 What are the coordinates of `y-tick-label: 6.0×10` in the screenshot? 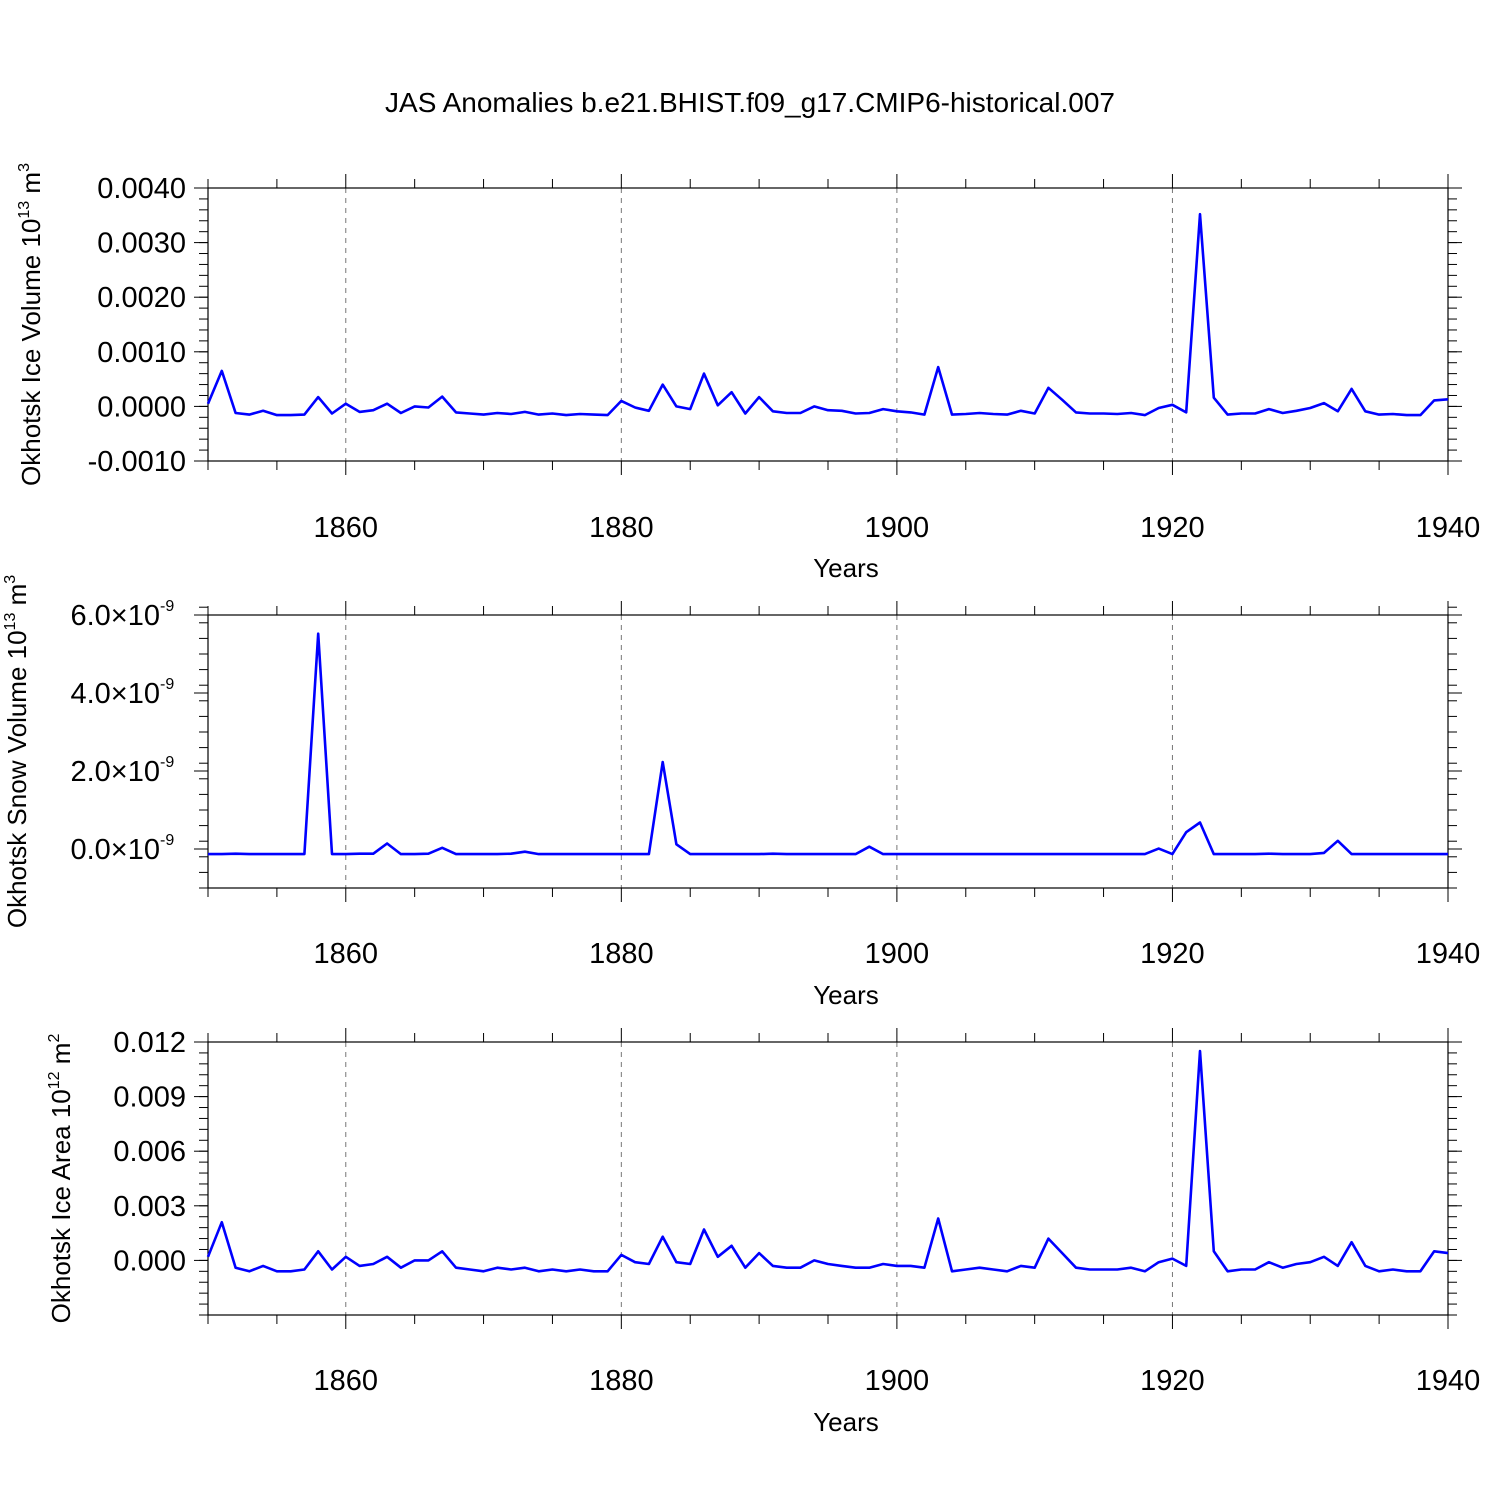 It's located at (115, 616).